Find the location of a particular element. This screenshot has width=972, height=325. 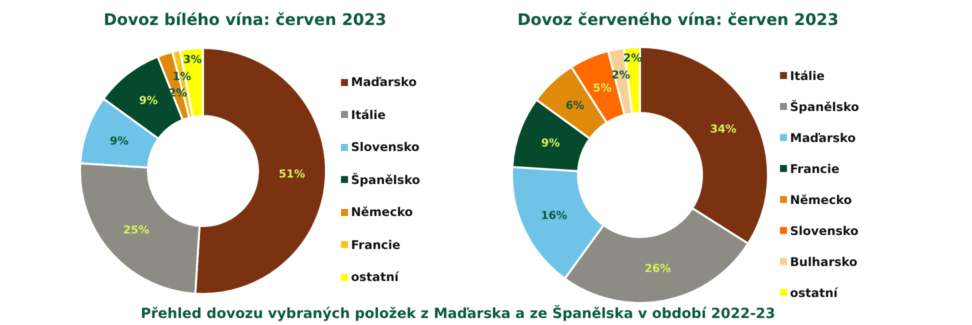

chart-title: Dovoz bílého vína: červen 2023 is located at coordinates (245, 19).